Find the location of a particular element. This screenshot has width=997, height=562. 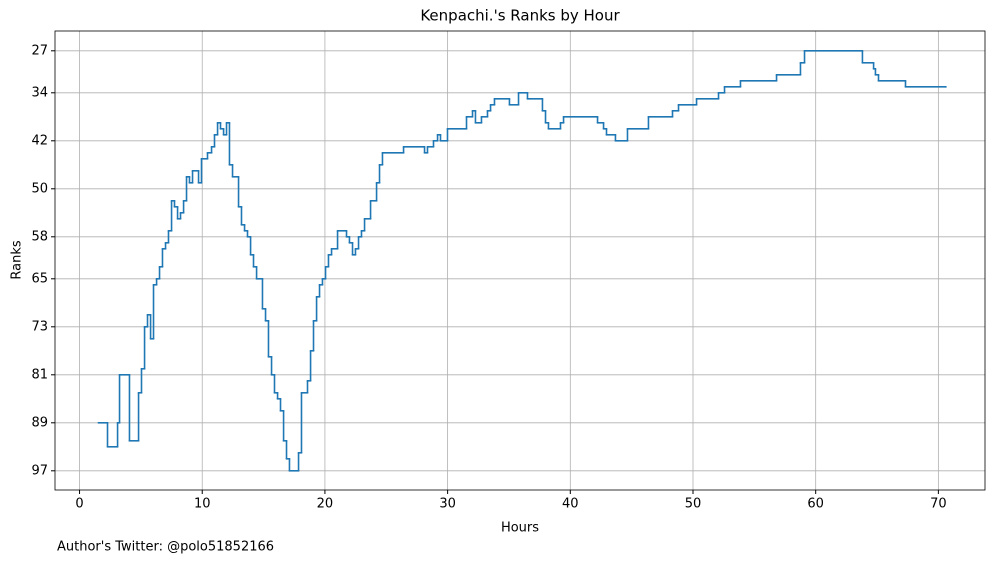

x-tick-label: 30 is located at coordinates (447, 504).